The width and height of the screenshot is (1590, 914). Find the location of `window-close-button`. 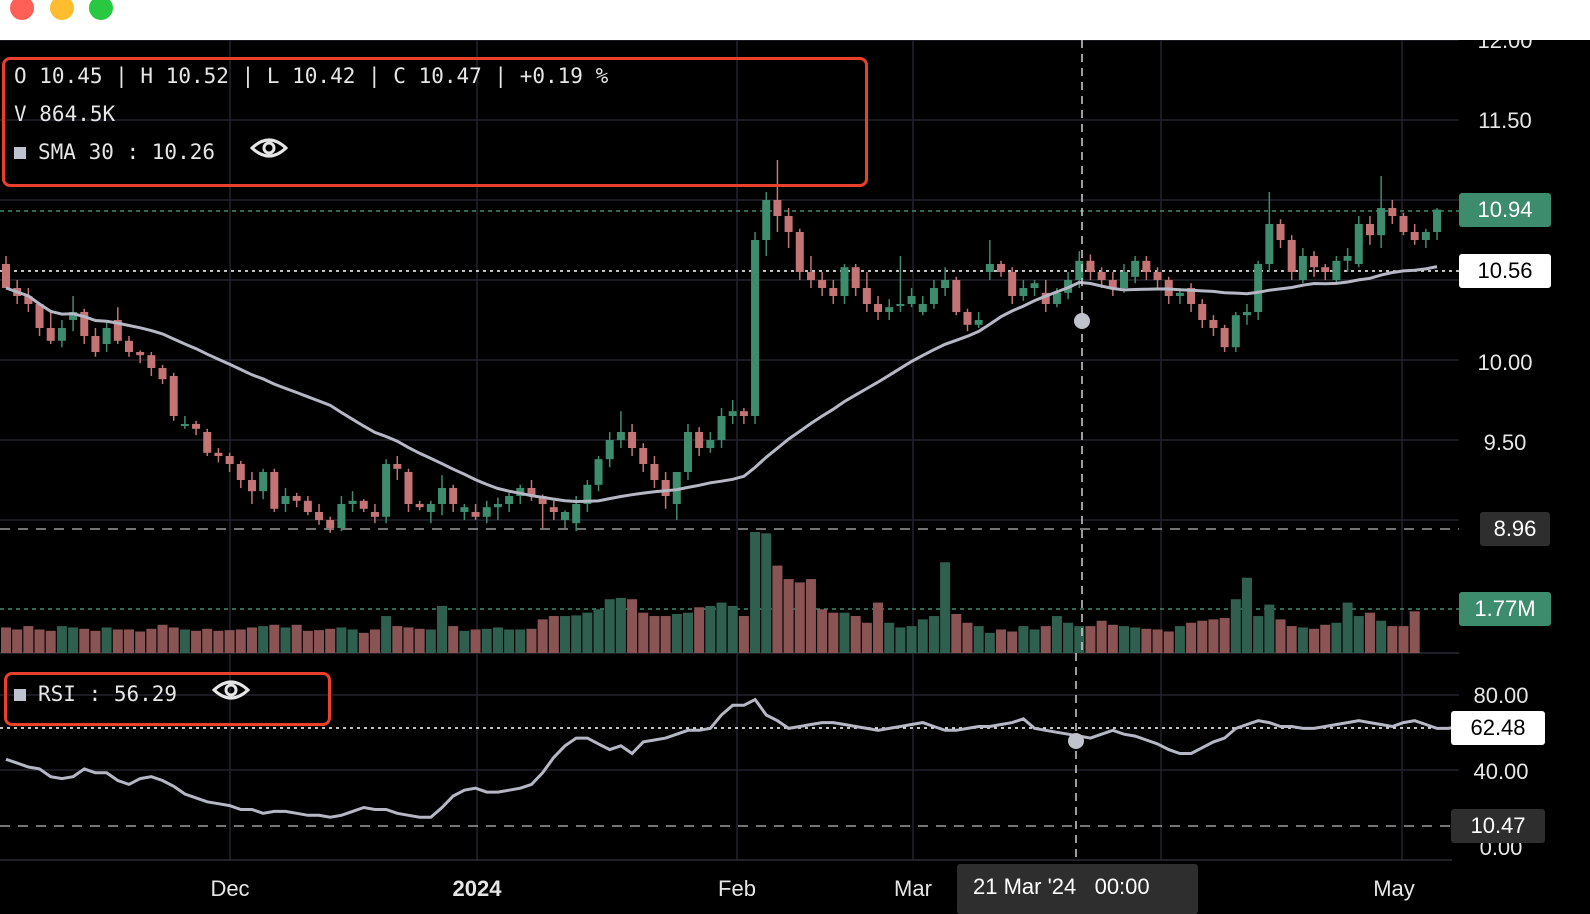

window-close-button is located at coordinates (22, 10).